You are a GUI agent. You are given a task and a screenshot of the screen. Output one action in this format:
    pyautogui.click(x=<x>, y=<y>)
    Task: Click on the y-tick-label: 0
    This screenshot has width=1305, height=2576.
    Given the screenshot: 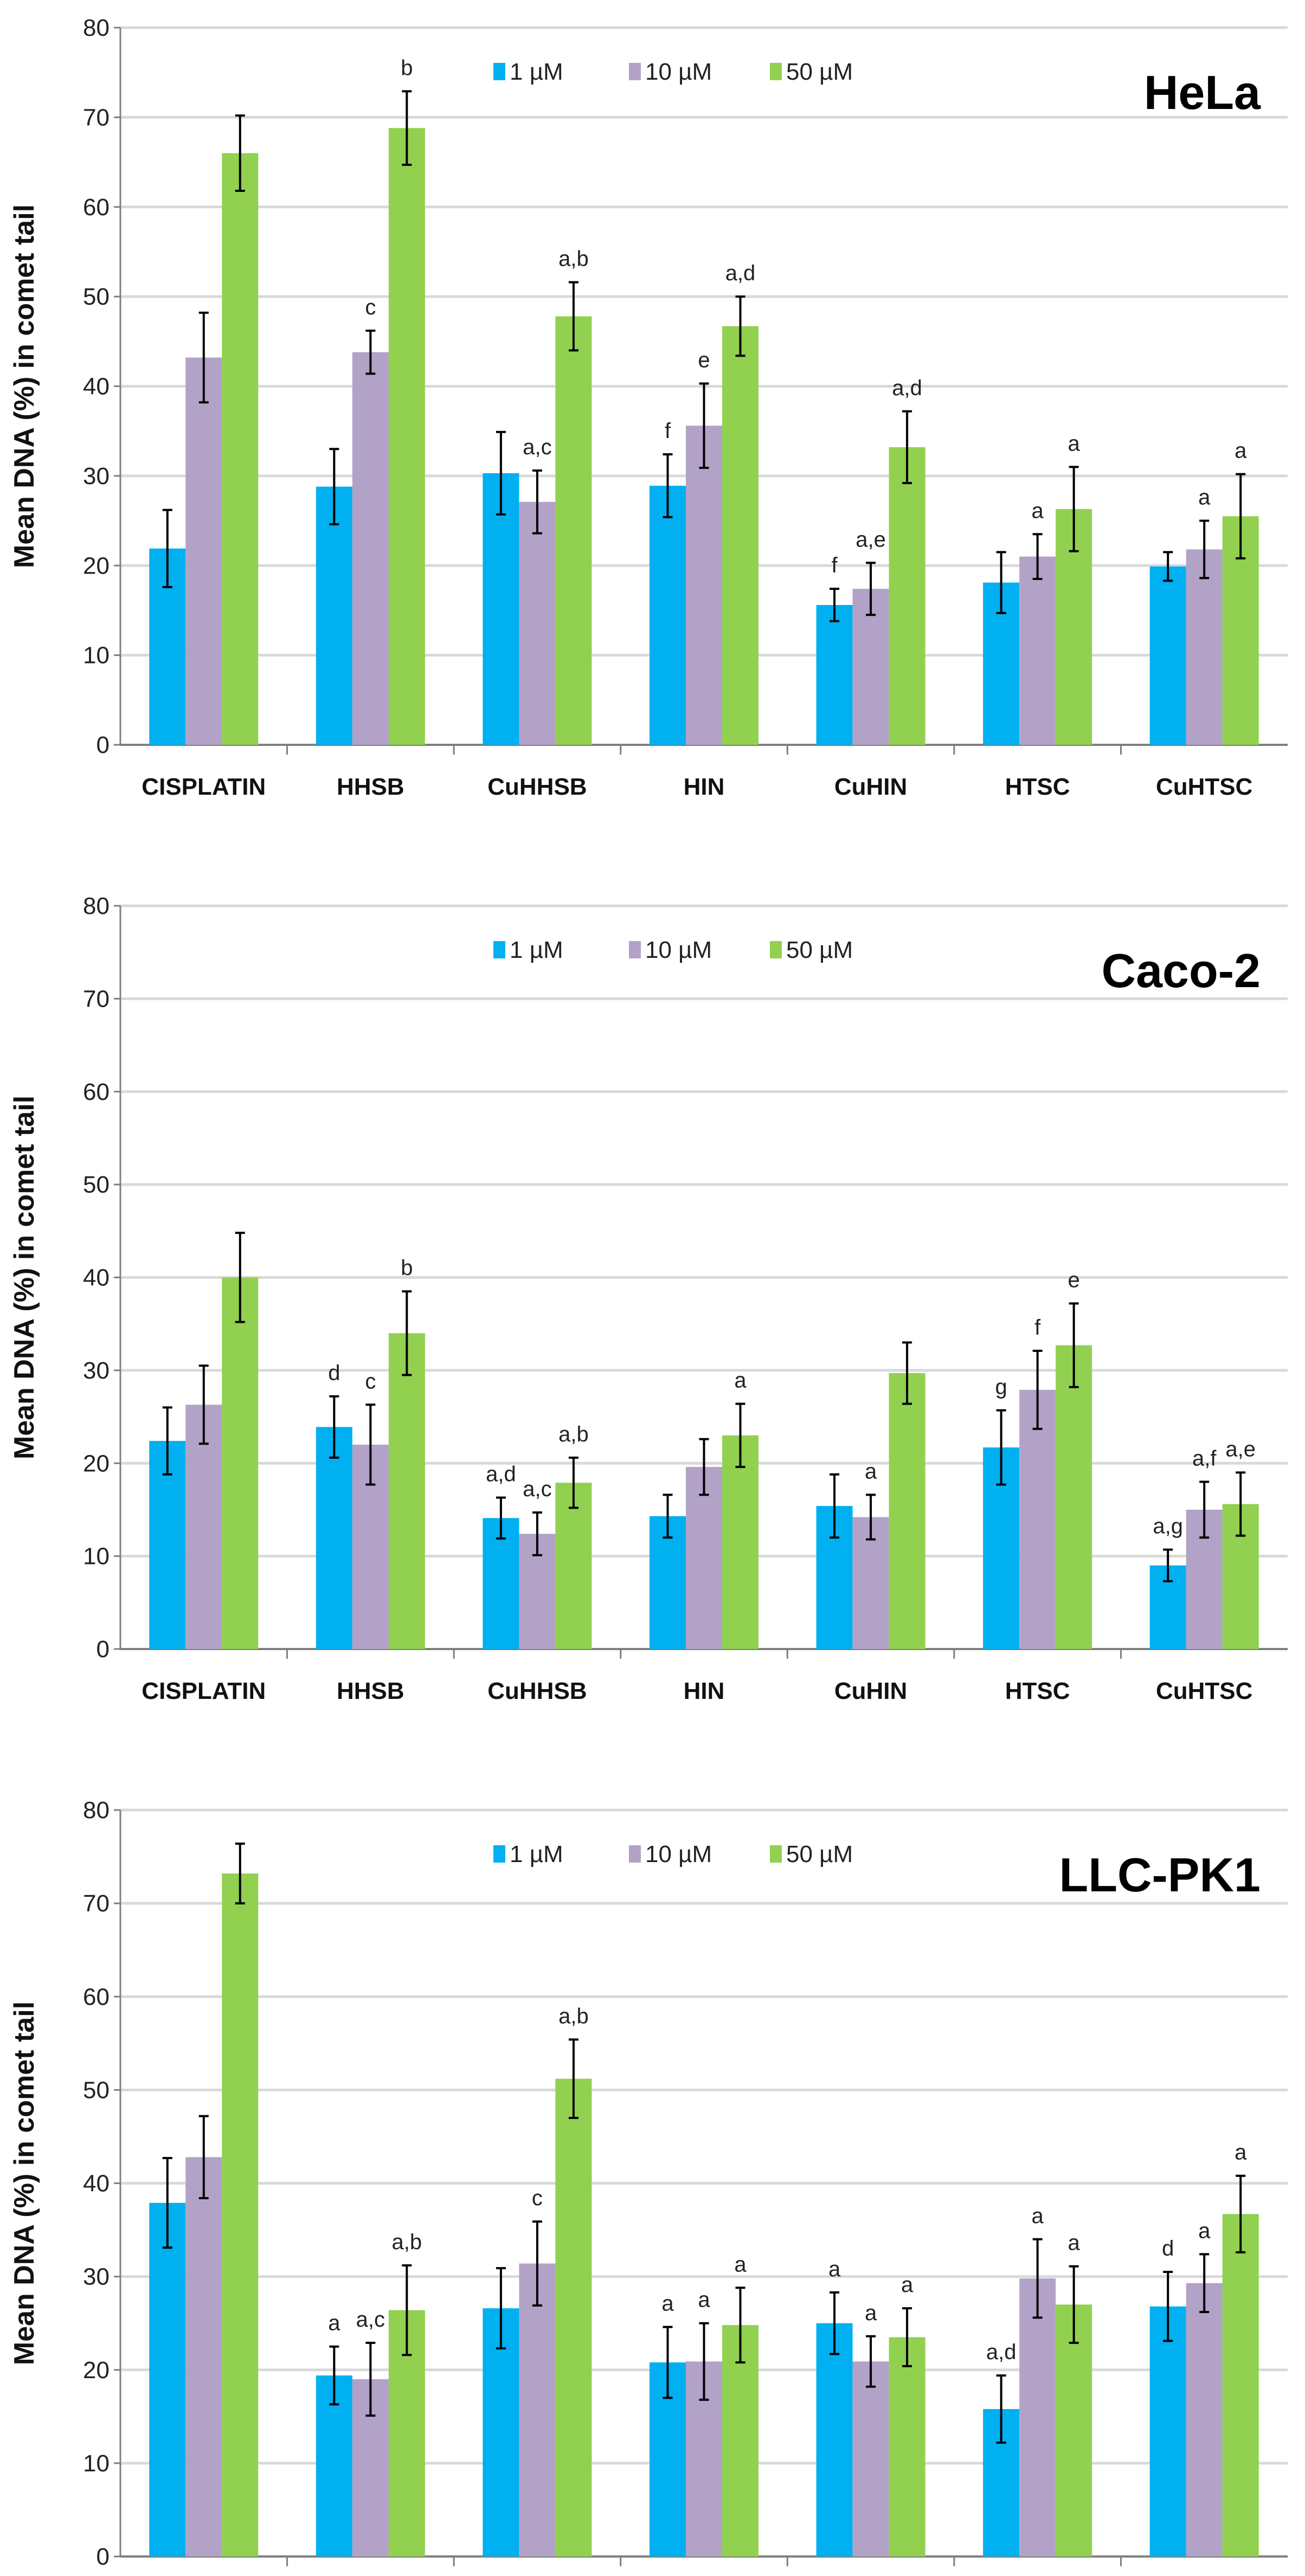 What is the action you would take?
    pyautogui.click(x=103, y=1649)
    